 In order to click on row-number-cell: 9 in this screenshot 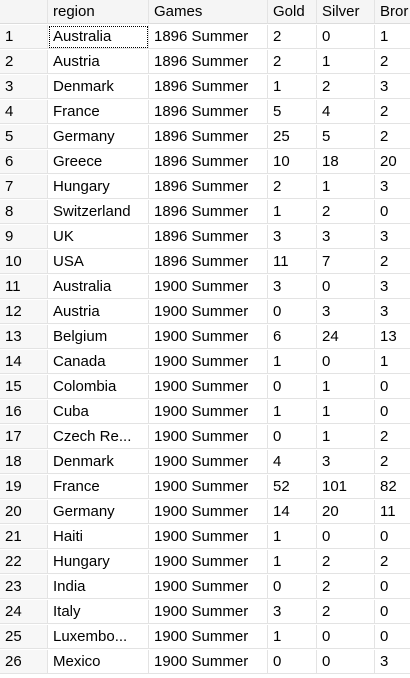, I will do `click(24, 237)`.